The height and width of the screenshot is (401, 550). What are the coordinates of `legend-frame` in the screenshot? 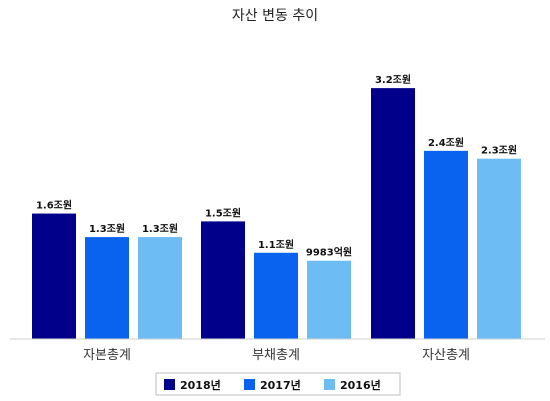 It's located at (278, 384).